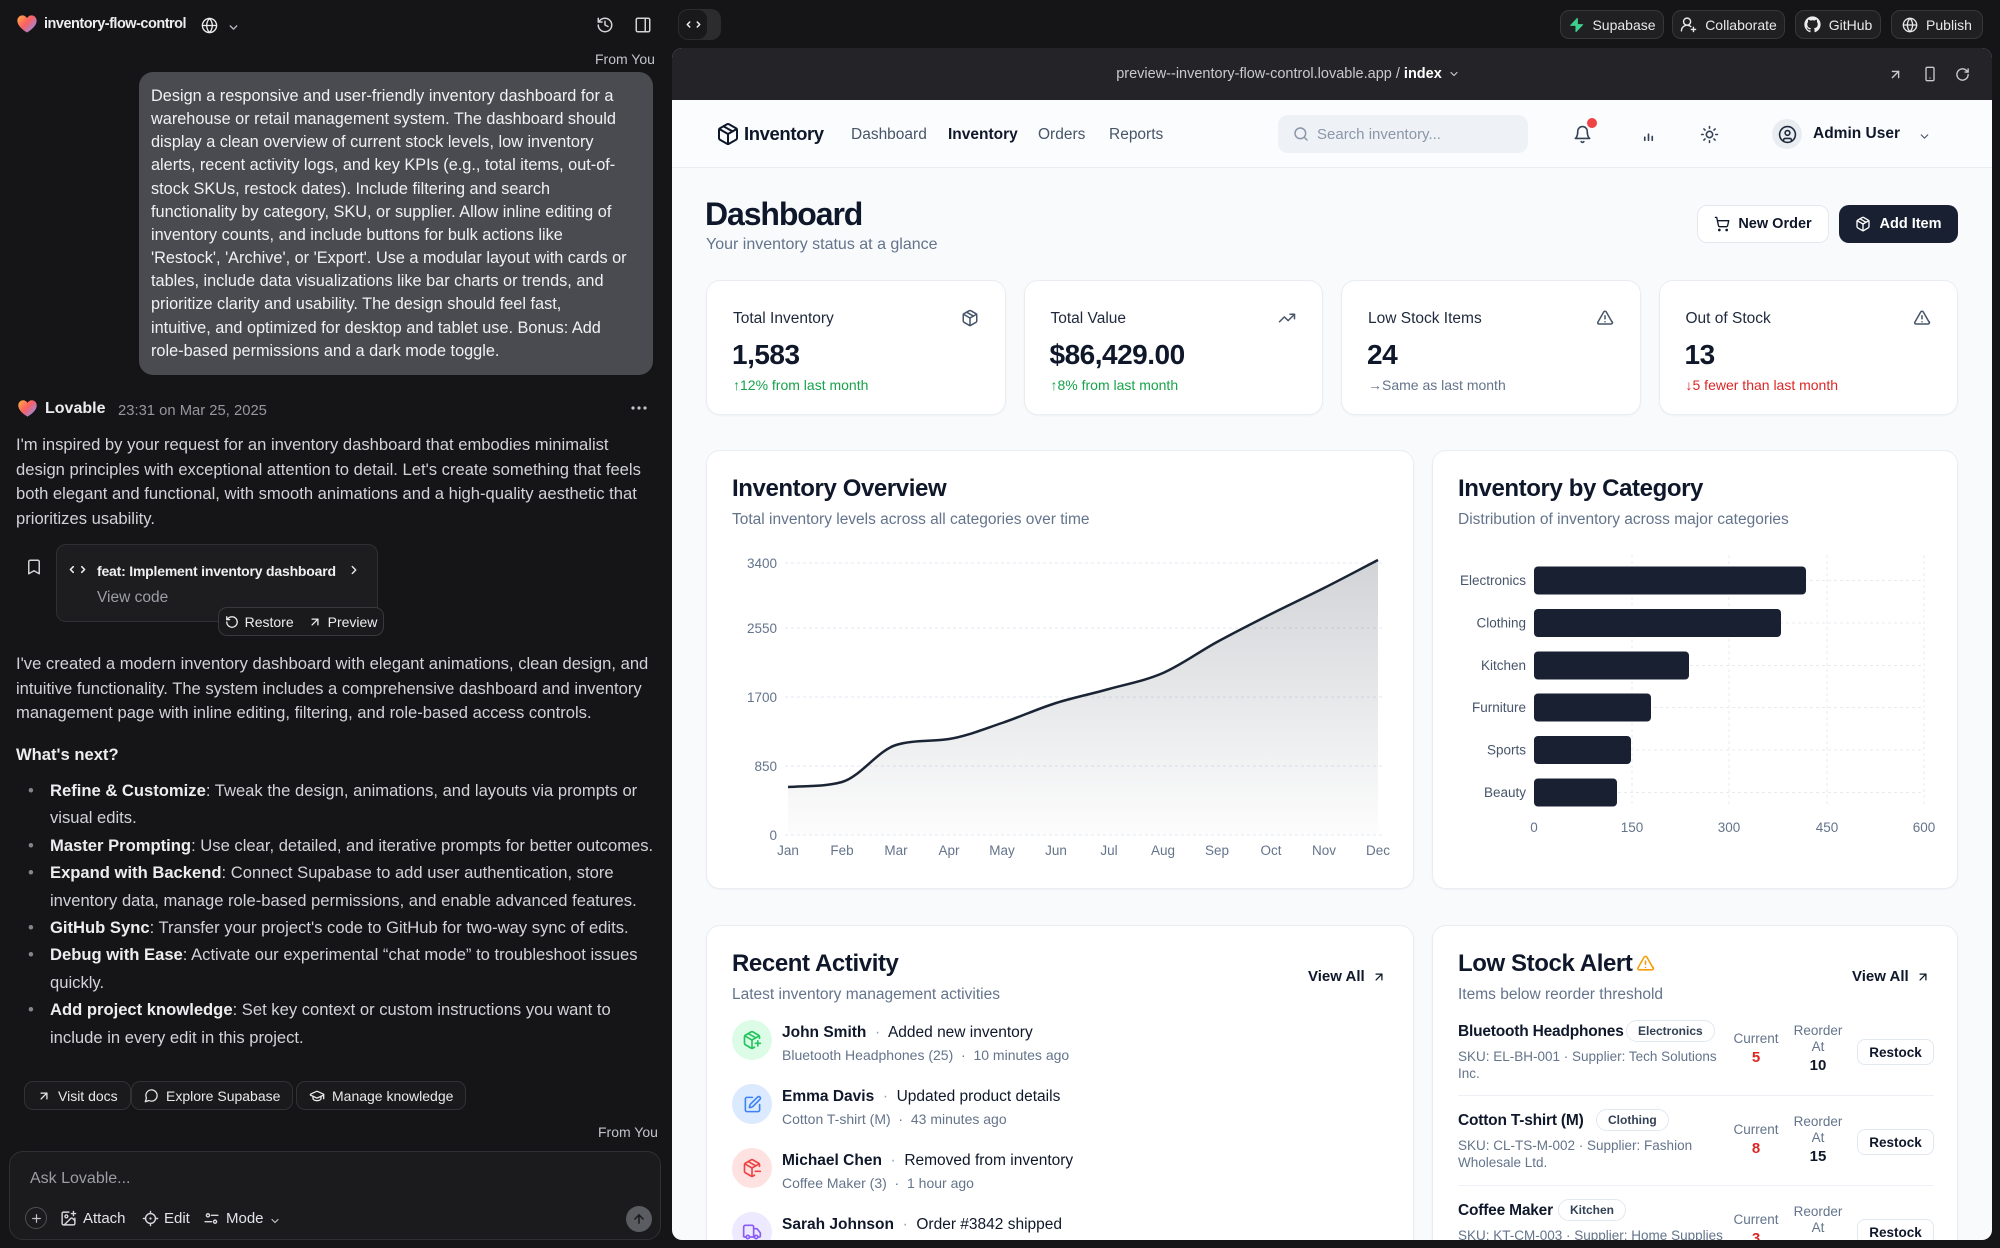  Describe the element at coordinates (1324, 850) in the screenshot. I see `svg-text: Nov` at that location.